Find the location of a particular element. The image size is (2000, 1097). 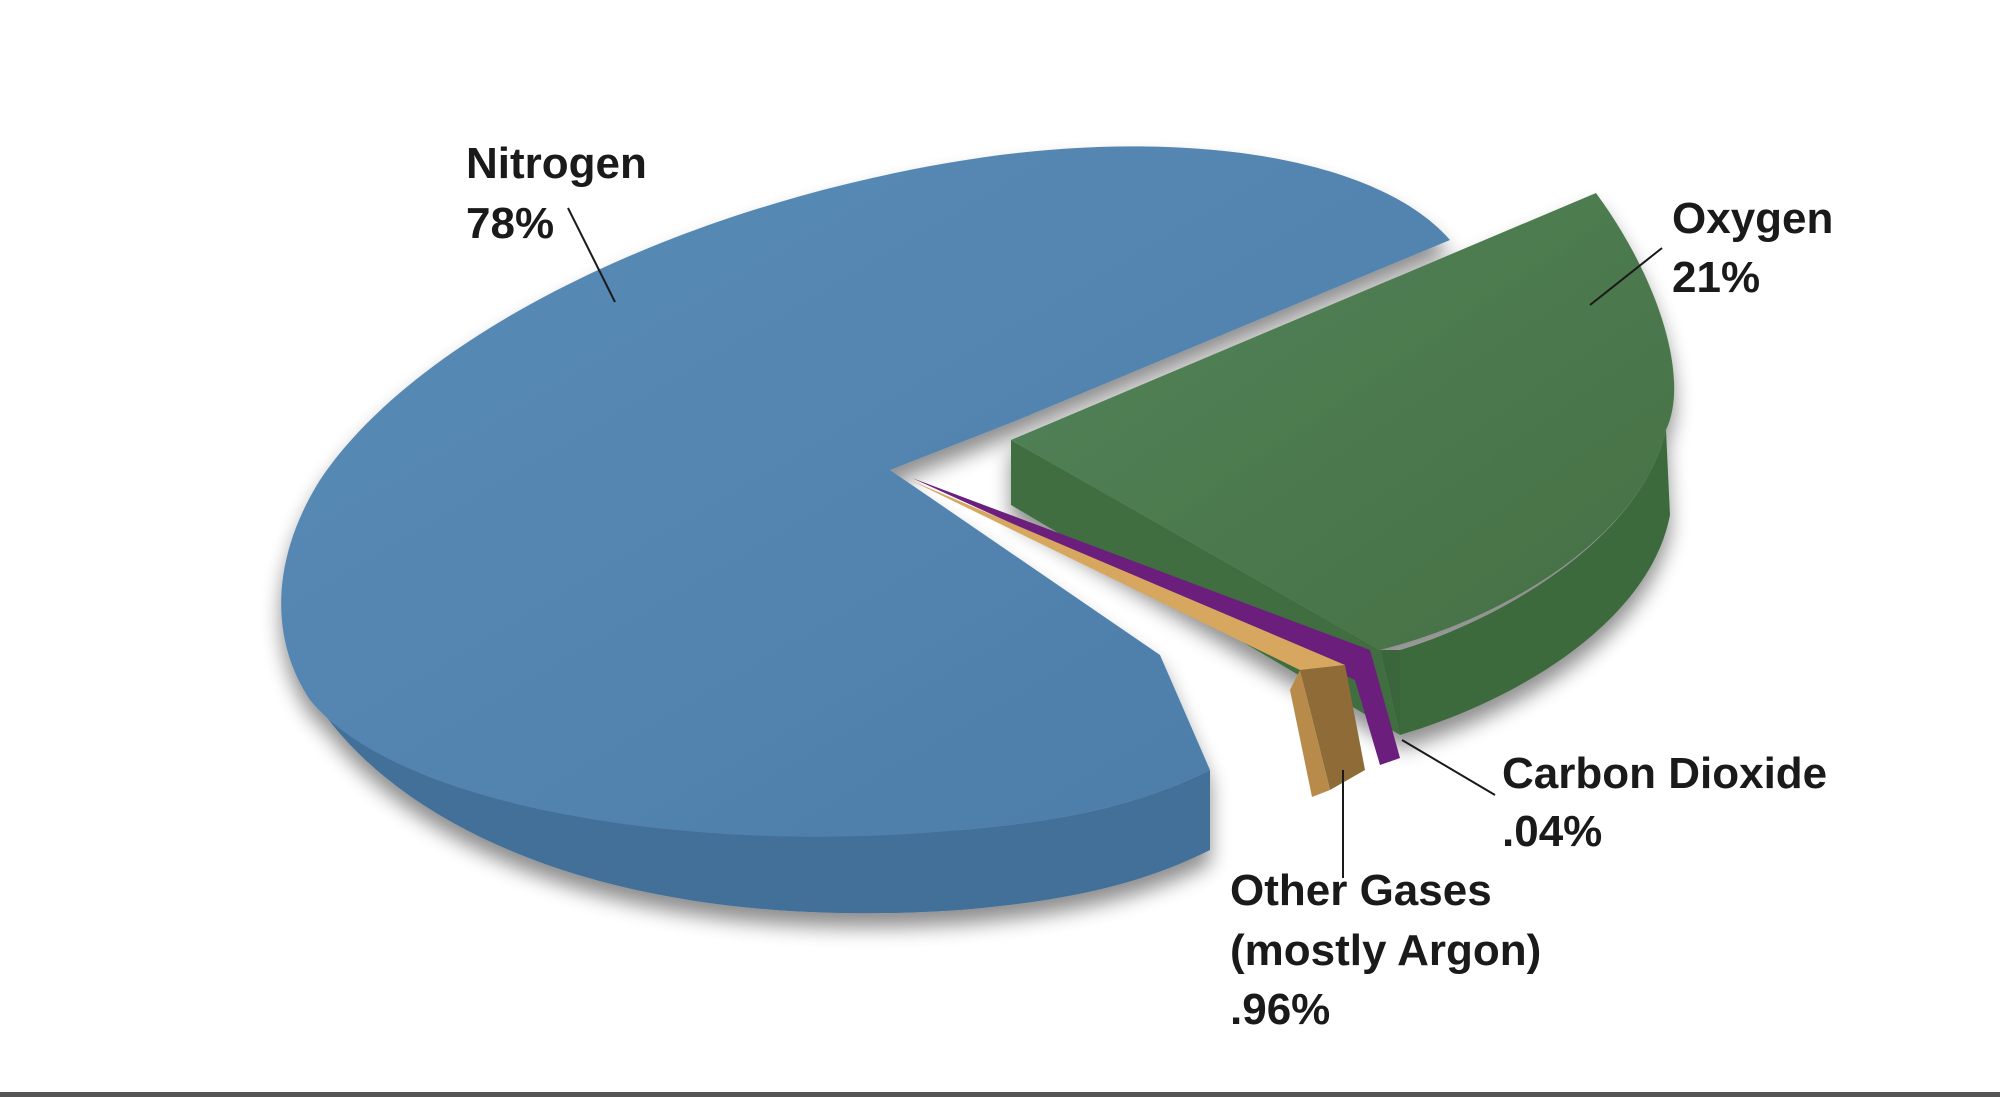

leader-line-oxygen is located at coordinates (1626, 276).